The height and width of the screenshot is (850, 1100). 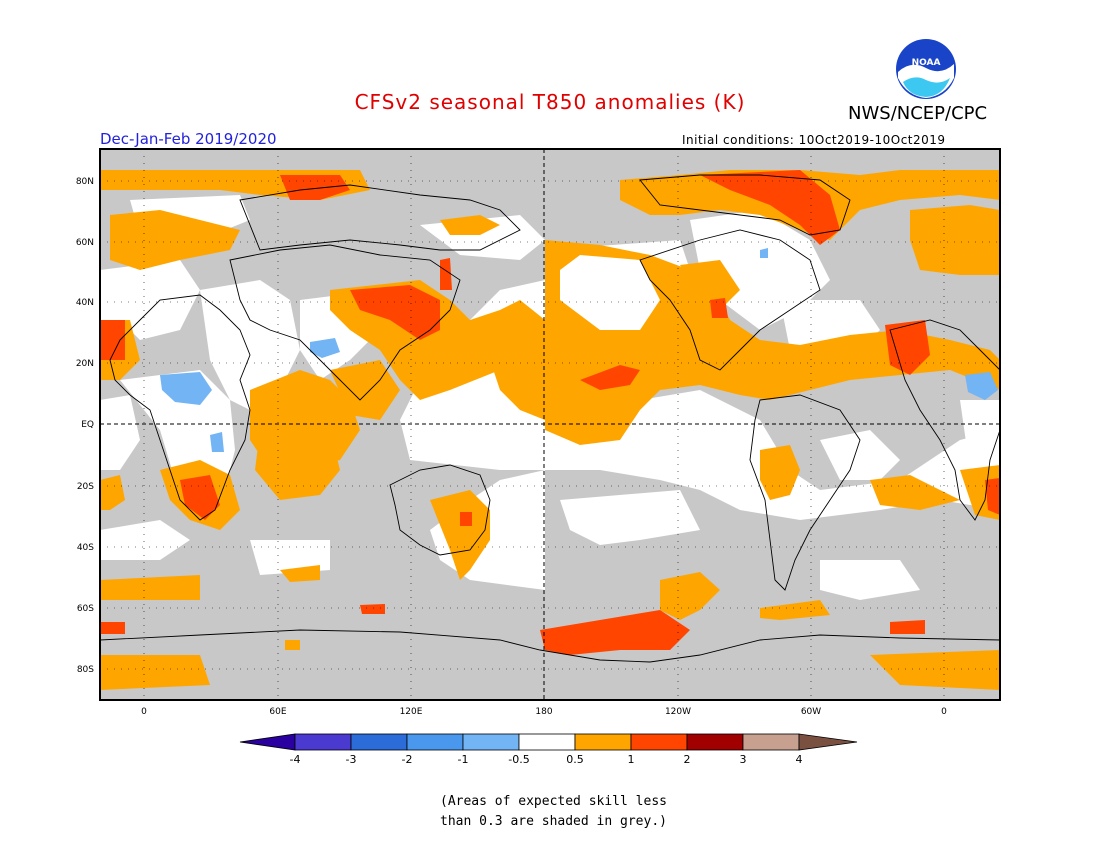 I want to click on lon-label: 60W, so click(x=811, y=712).